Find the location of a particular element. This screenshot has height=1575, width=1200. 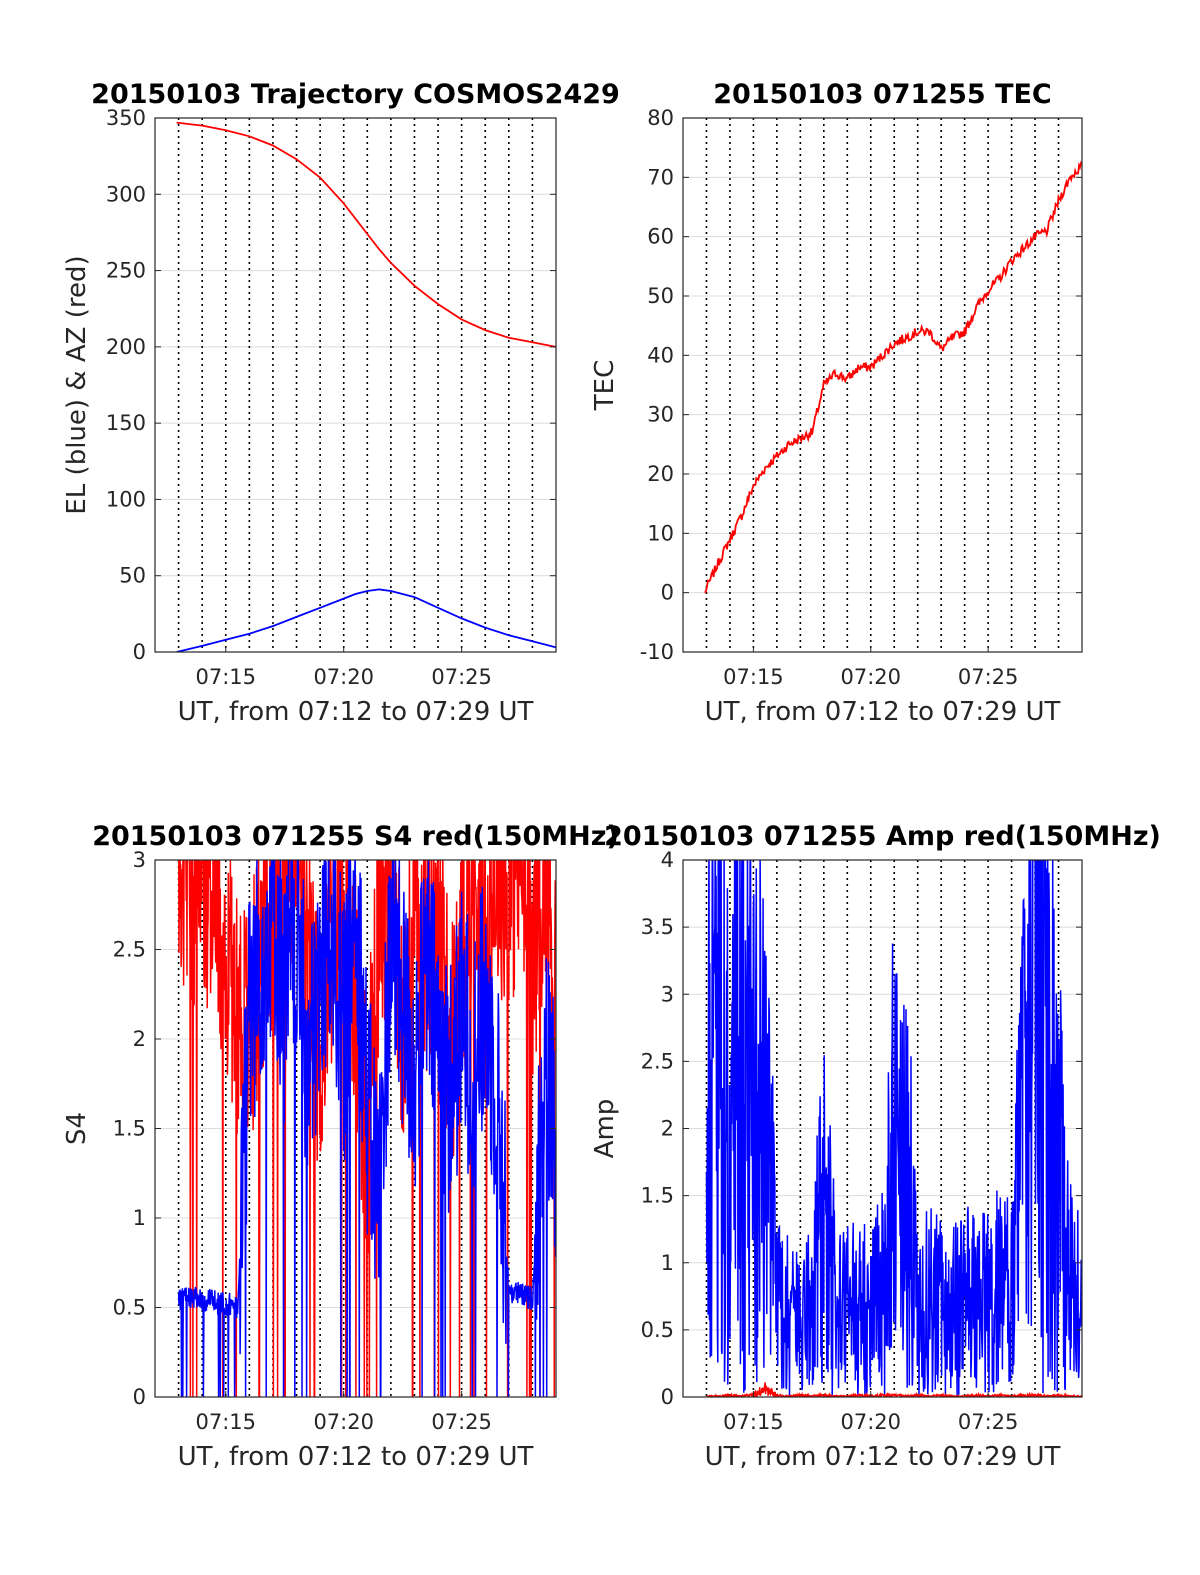

y-tick-label: 350 is located at coordinates (126, 118).